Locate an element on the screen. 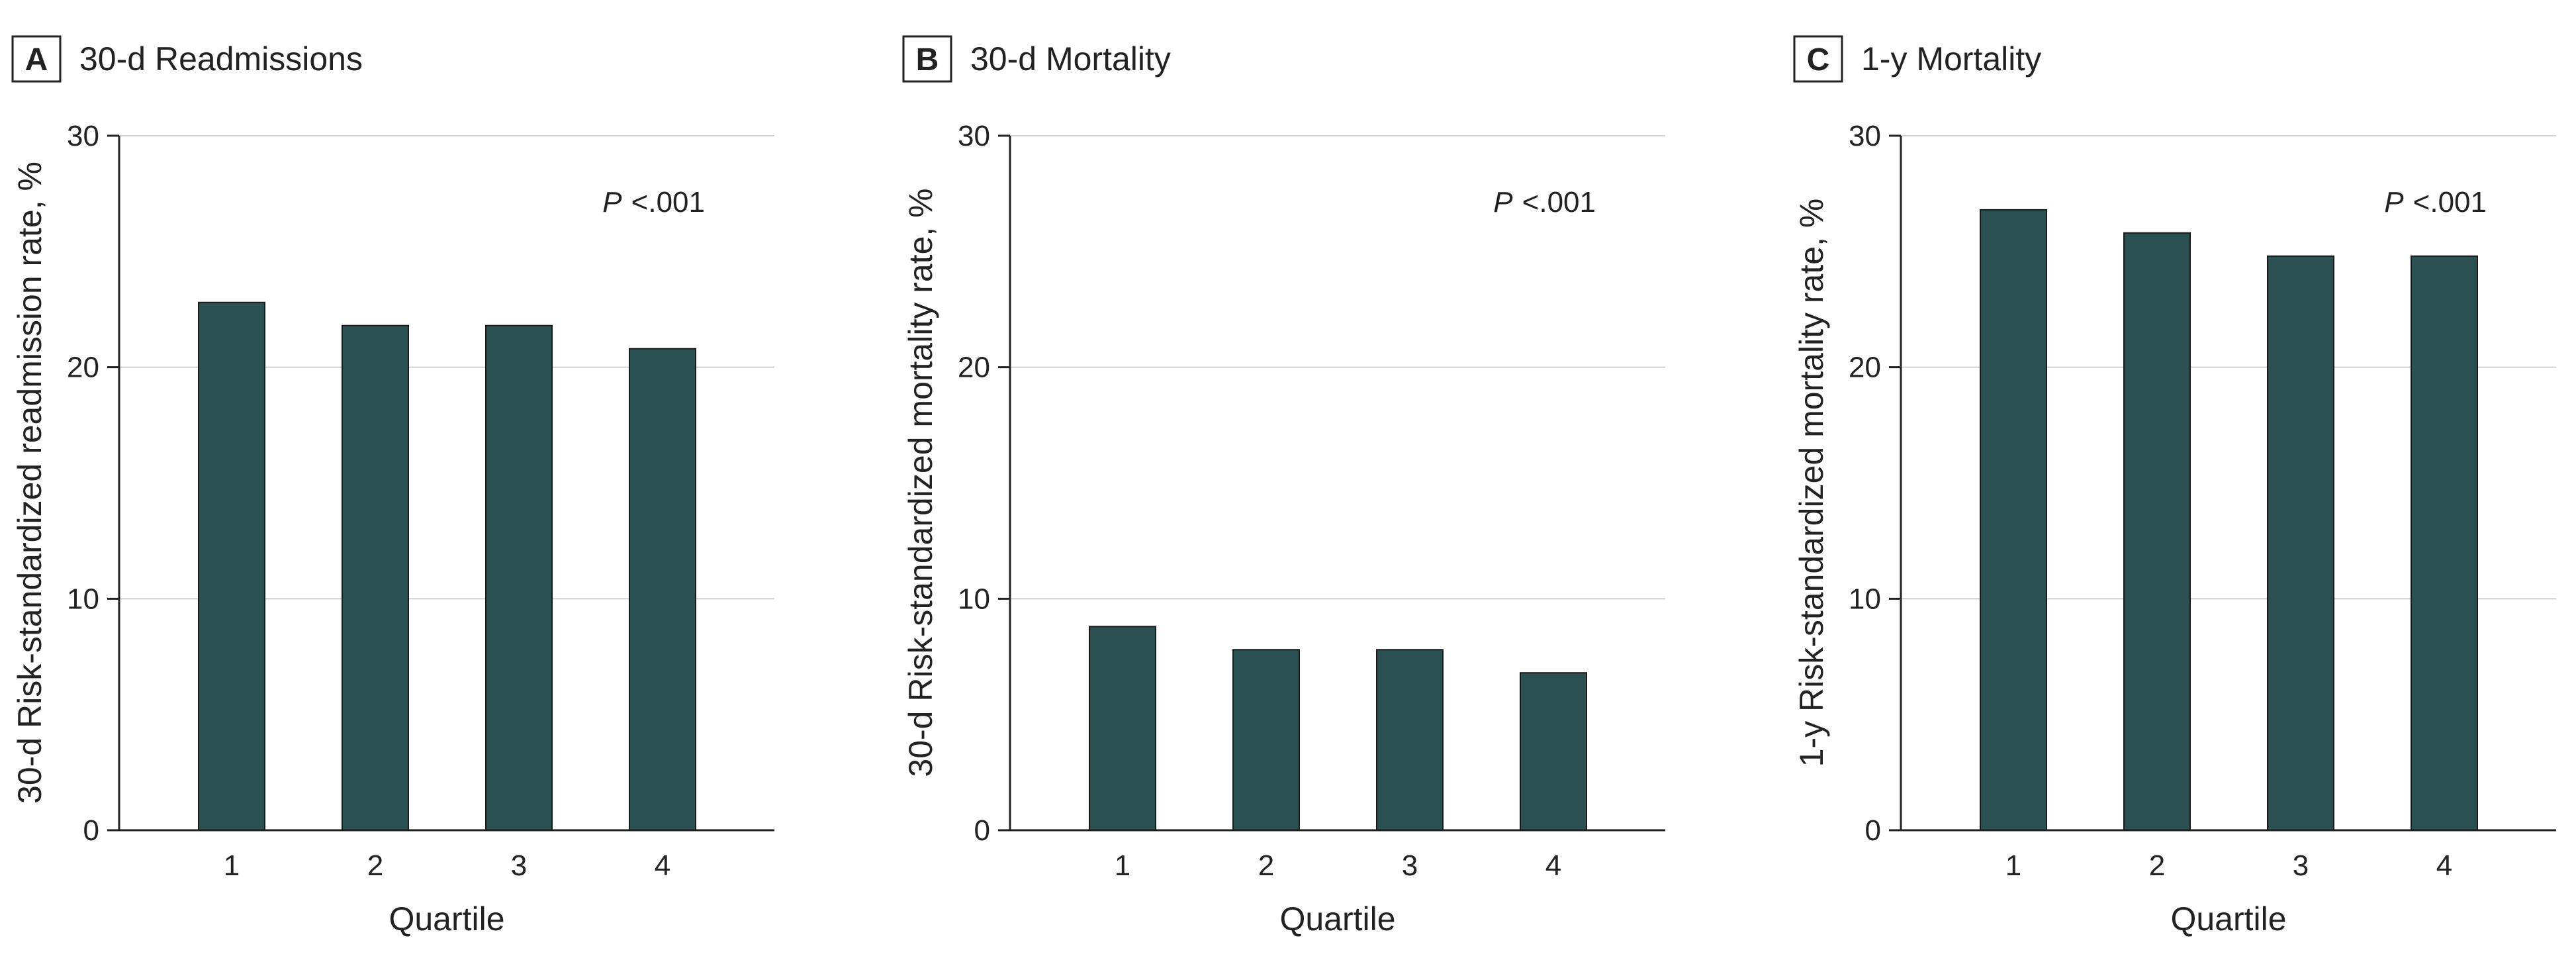  y-axis-title: 1-y Risk-standardized mortality rate, % is located at coordinates (1811, 483).